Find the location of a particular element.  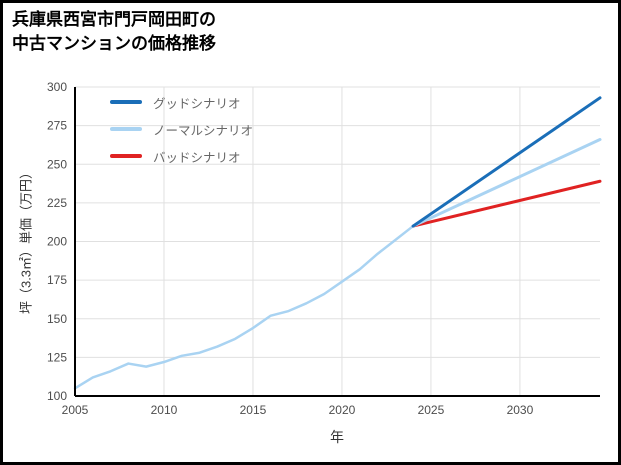

x-axis-label: 年 is located at coordinates (337, 437).